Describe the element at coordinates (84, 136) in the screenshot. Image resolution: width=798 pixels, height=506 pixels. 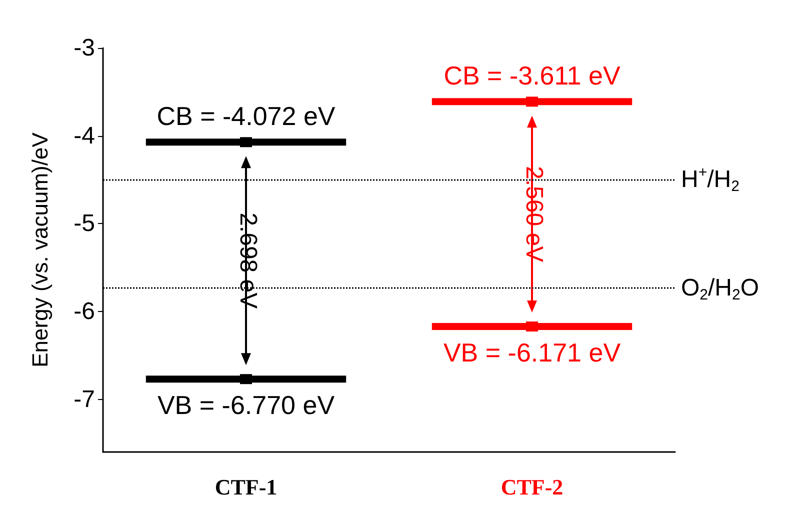
I see `y-tick-label: -4` at that location.